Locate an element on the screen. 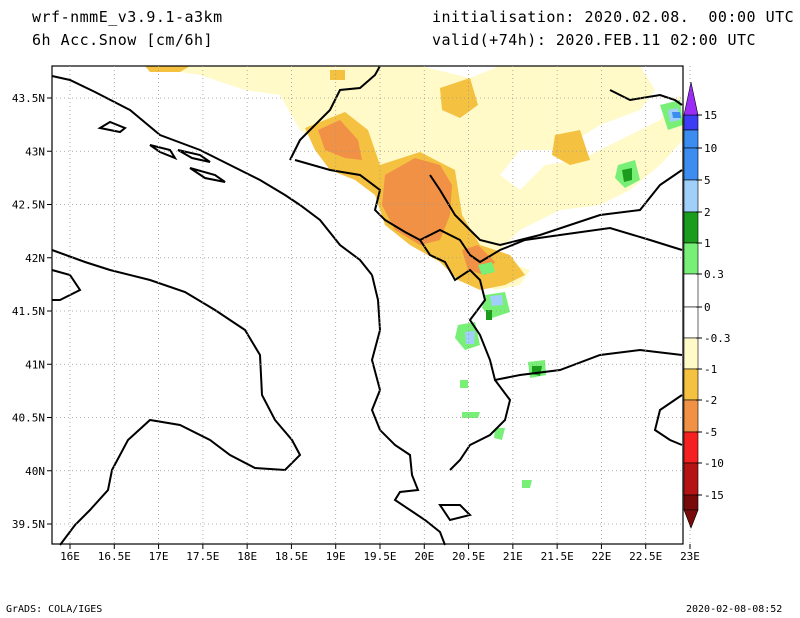  legend-arrow-bottom is located at coordinates (691, 519).